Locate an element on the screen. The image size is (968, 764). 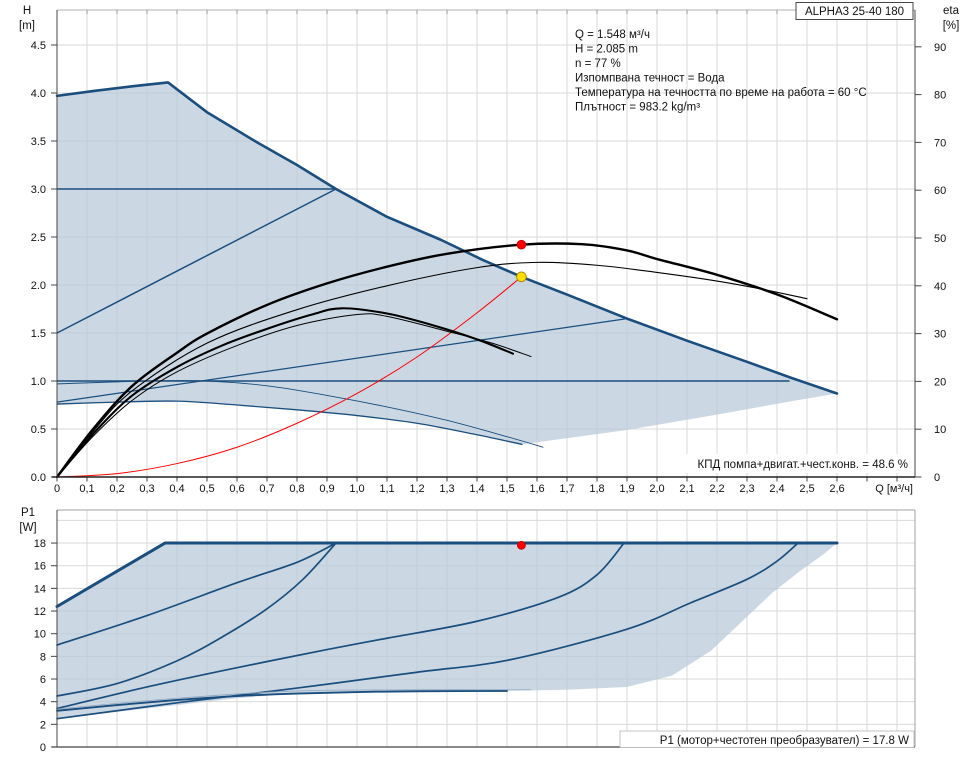
x-tick-label: 1,1 is located at coordinates (386, 489).